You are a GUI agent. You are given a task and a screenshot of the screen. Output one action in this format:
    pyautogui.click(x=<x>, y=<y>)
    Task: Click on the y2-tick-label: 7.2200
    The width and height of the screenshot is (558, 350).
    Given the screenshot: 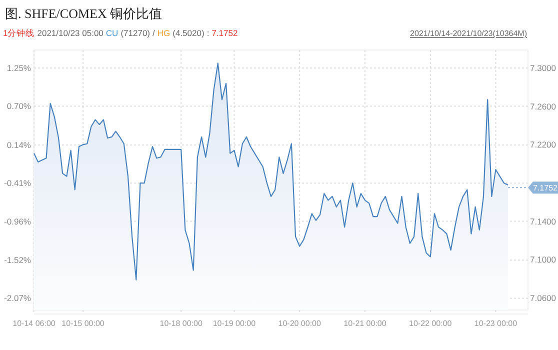 What is the action you would take?
    pyautogui.click(x=543, y=145)
    